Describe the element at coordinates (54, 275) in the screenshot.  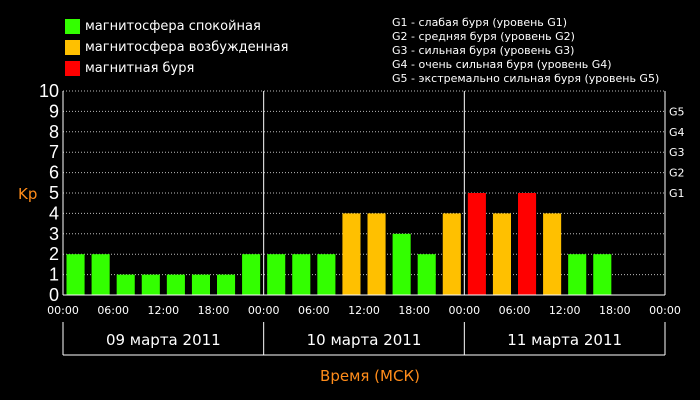
I see `y-tick-label: 1` at that location.